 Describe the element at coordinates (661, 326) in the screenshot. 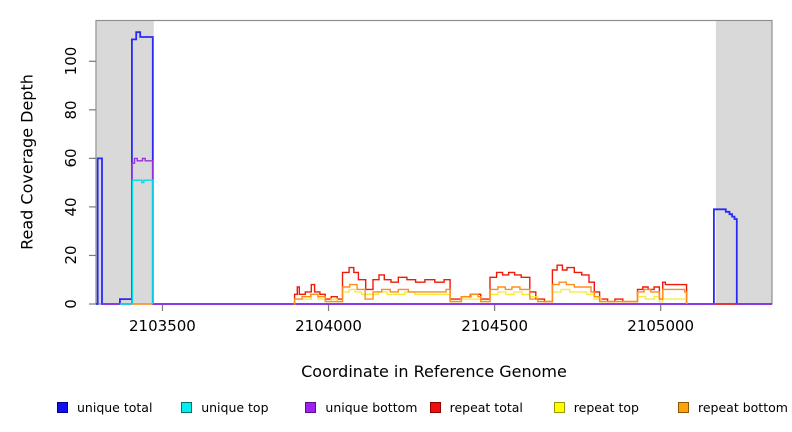

I see `x-tick-label: 2105000` at that location.